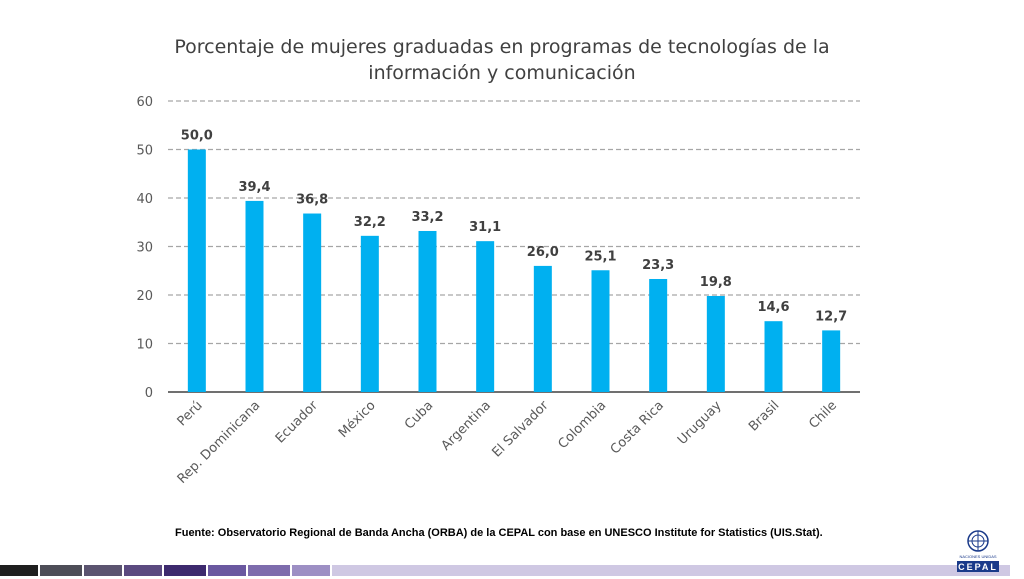 This screenshot has height=579, width=1024. What do you see at coordinates (144, 248) in the screenshot?
I see `y-tick-label: 30` at bounding box center [144, 248].